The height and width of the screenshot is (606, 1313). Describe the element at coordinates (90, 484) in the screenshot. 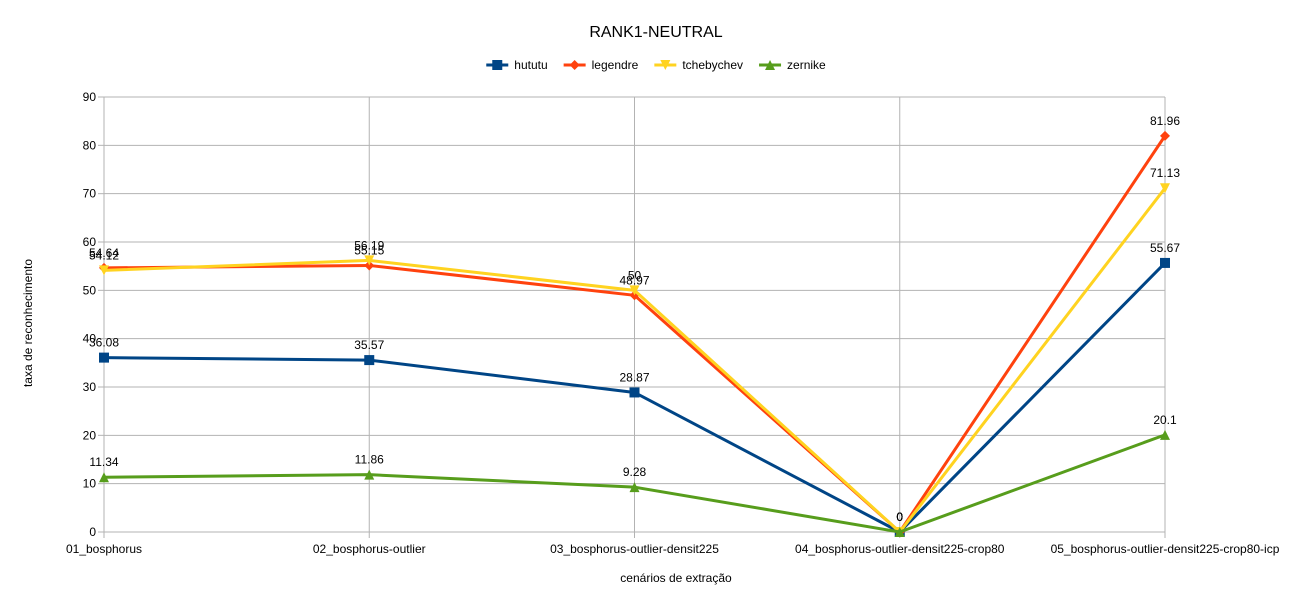

I see `y-tick-label: 10` at that location.